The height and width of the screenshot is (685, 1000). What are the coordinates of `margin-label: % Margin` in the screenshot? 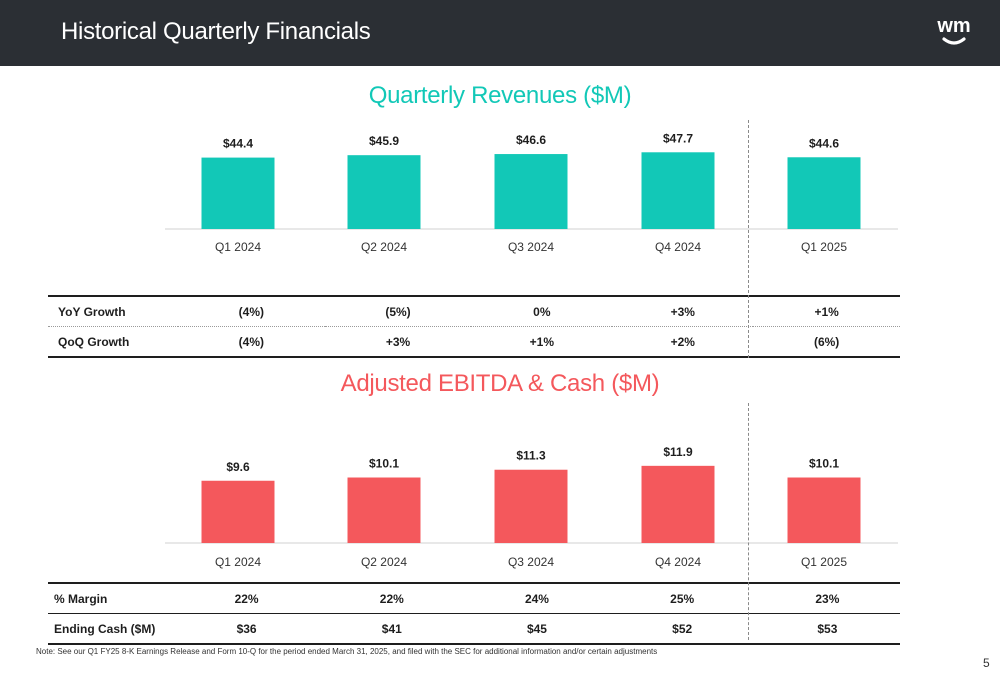 It's located at (111, 598).